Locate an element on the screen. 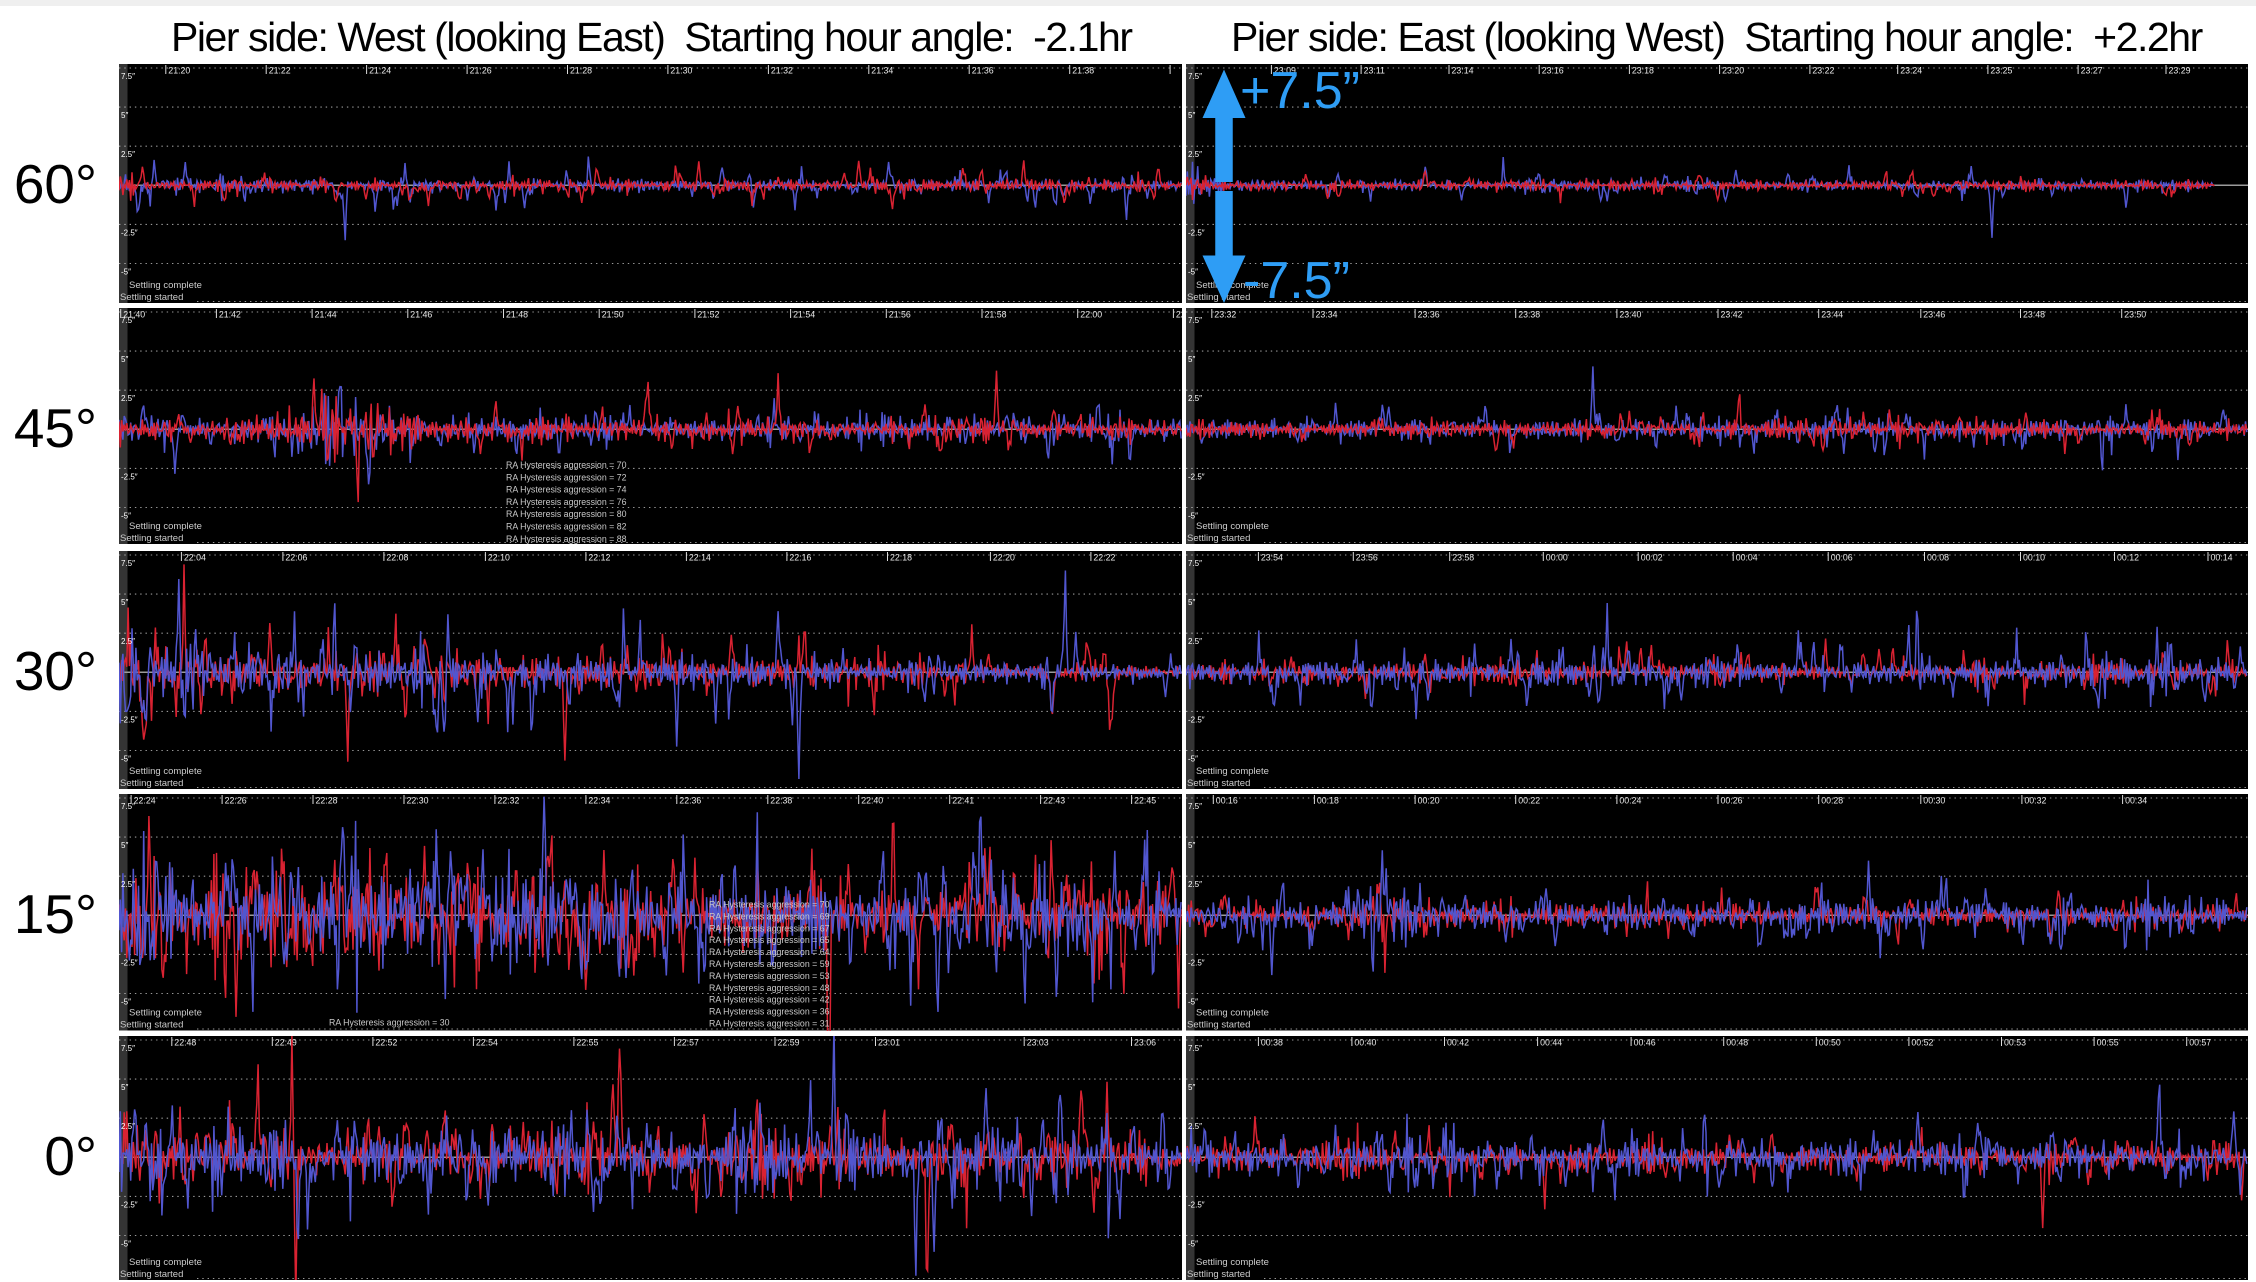 The width and height of the screenshot is (2256, 1282). svg-text: 23:01 is located at coordinates (889, 1043).